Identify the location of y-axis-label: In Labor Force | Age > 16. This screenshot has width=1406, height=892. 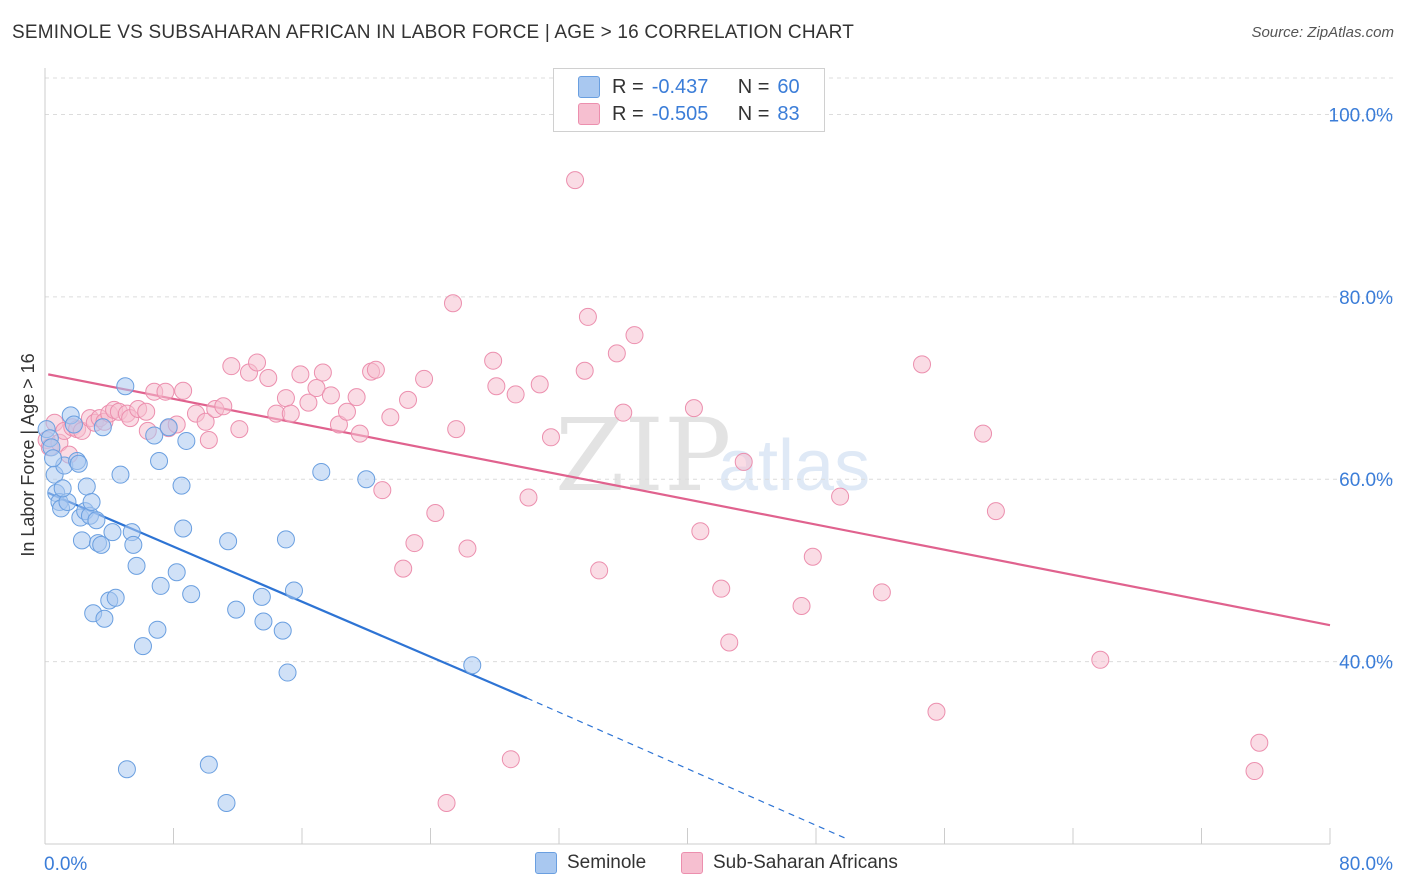
(28, 454).